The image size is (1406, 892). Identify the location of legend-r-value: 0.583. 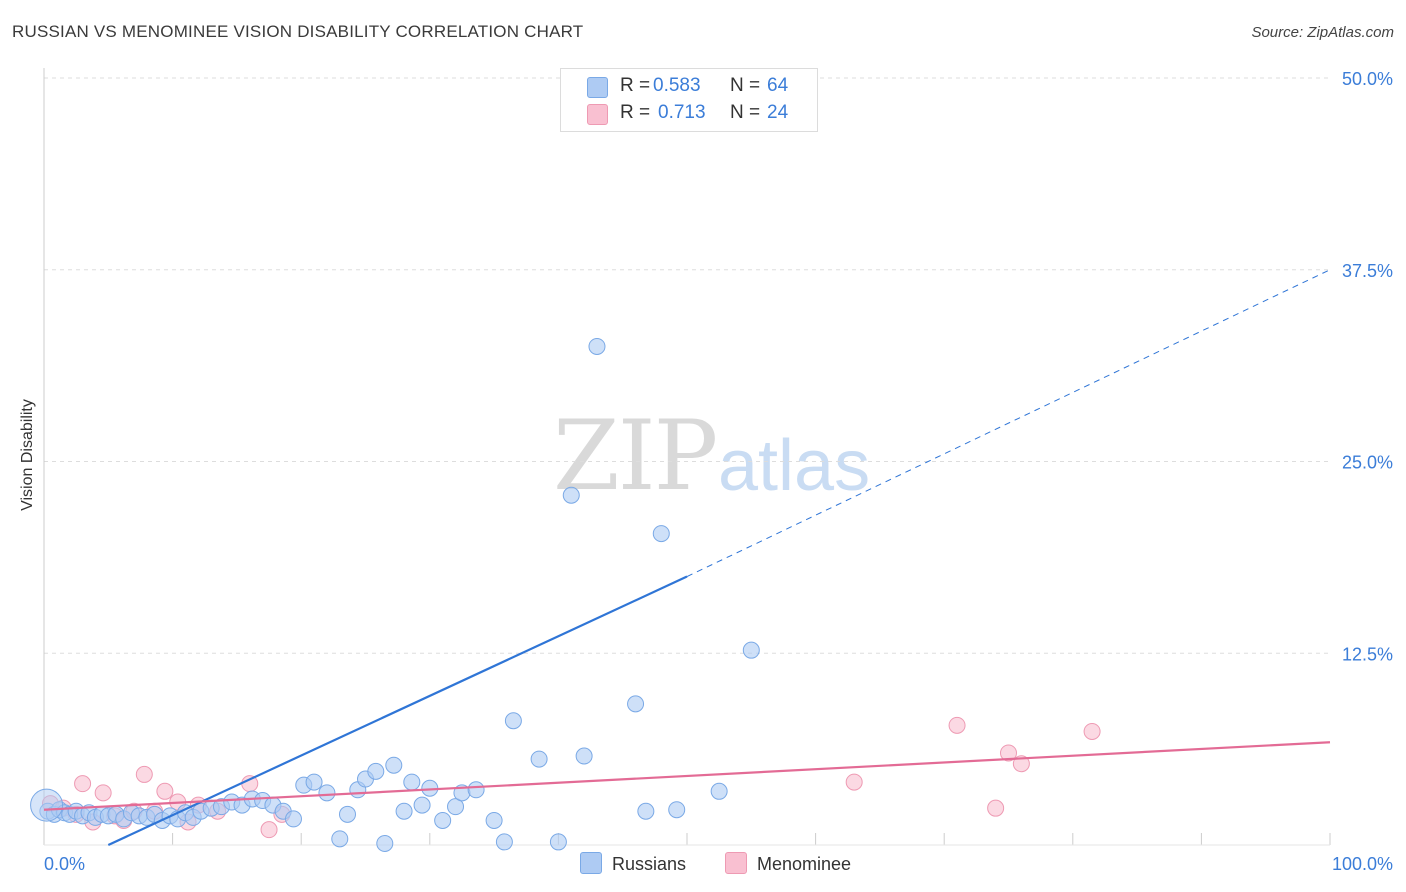
(677, 85).